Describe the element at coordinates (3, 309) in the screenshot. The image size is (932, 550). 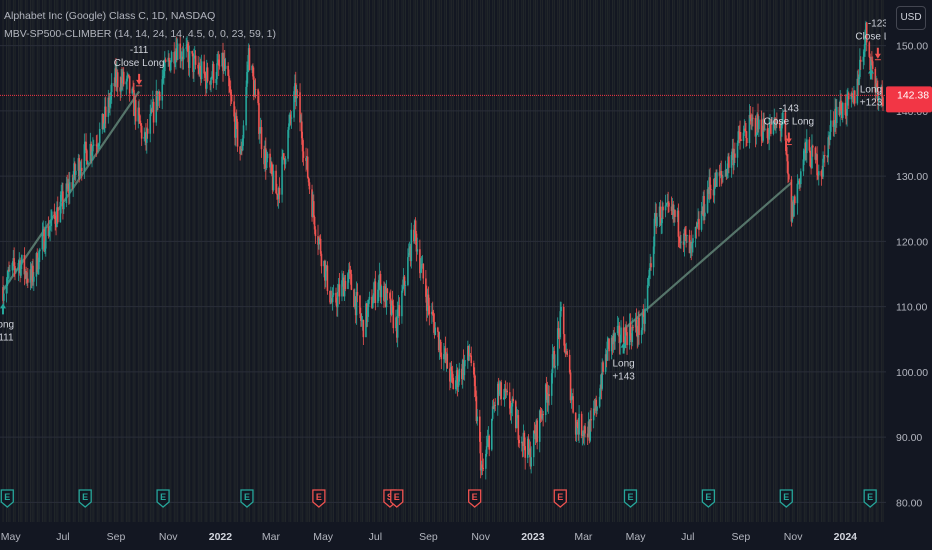
I see `long-entry-arrow` at that location.